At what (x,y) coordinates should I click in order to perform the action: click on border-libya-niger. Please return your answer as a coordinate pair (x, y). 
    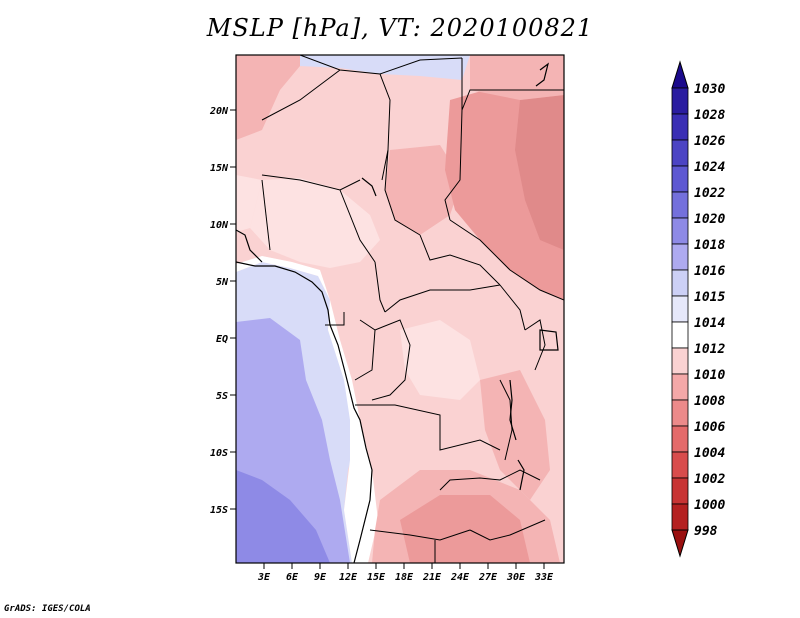
    Looking at the image, I should click on (421, 66).